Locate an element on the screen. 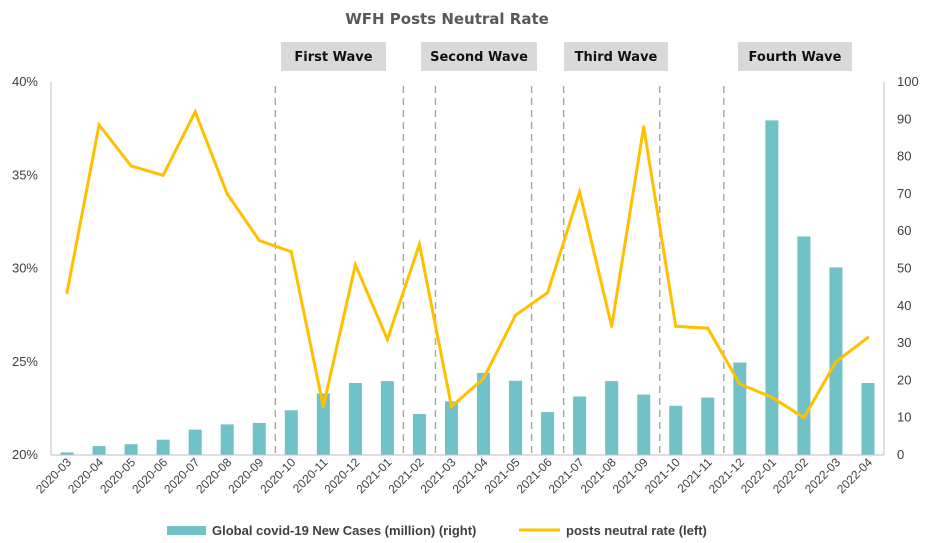 The width and height of the screenshot is (928, 543). wave-label-1: First Wave is located at coordinates (333, 56).